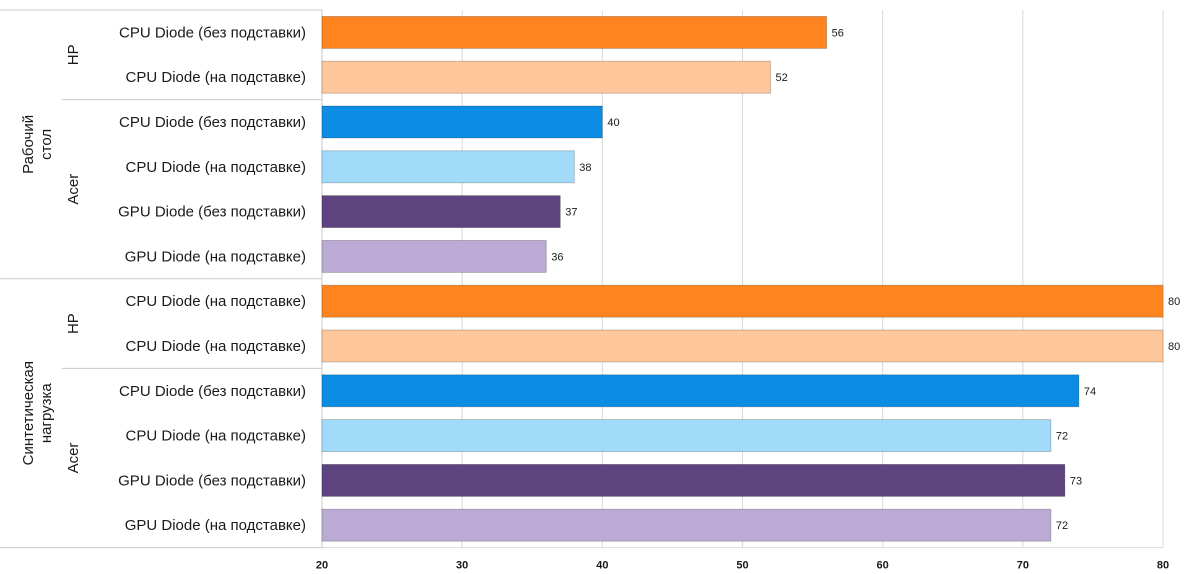 This screenshot has width=1200, height=574. I want to click on group-label: Синтетическаянагрузка, so click(37, 413).